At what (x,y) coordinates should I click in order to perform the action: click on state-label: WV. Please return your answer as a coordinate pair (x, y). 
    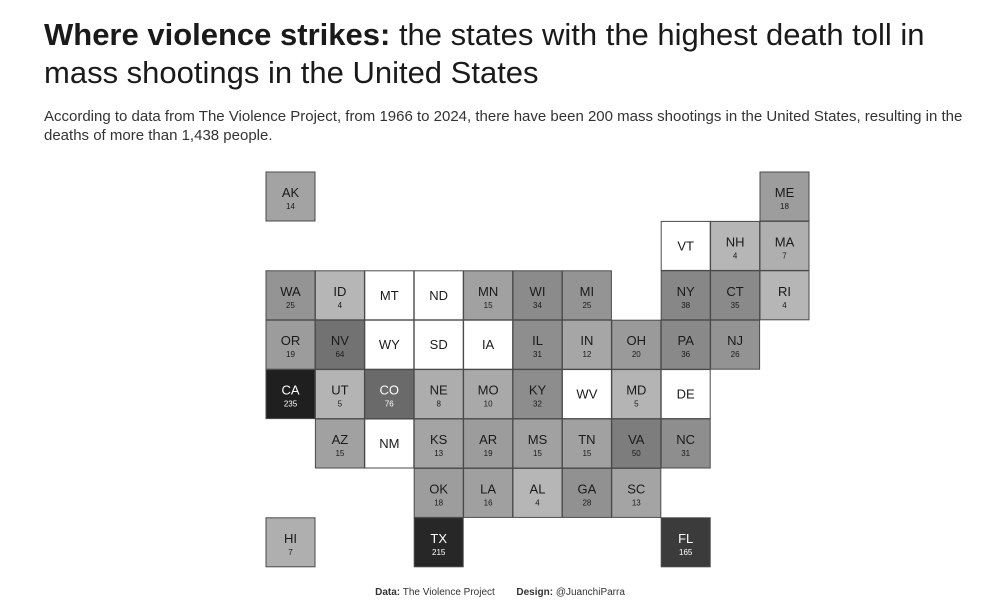
    Looking at the image, I should click on (586, 394).